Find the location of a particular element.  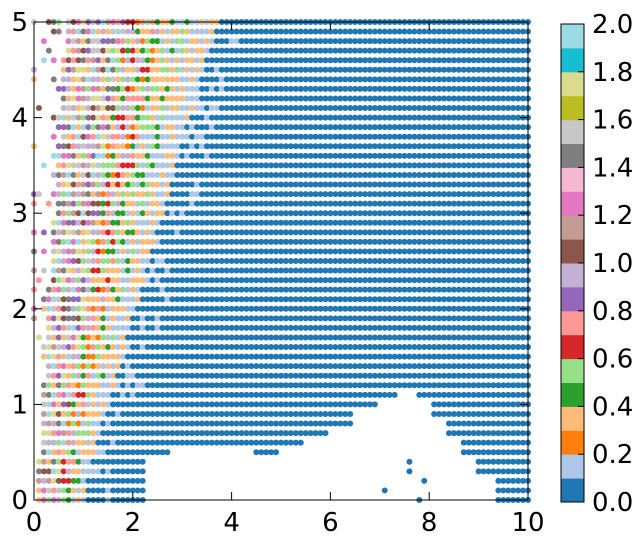

y-tick-label: 4 is located at coordinates (19, 119).